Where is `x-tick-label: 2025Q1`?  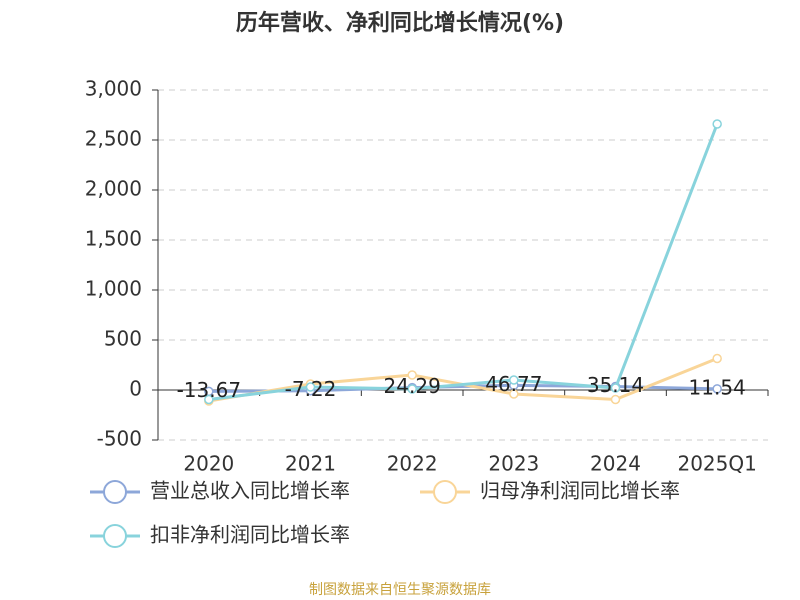
x-tick-label: 2025Q1 is located at coordinates (716, 464).